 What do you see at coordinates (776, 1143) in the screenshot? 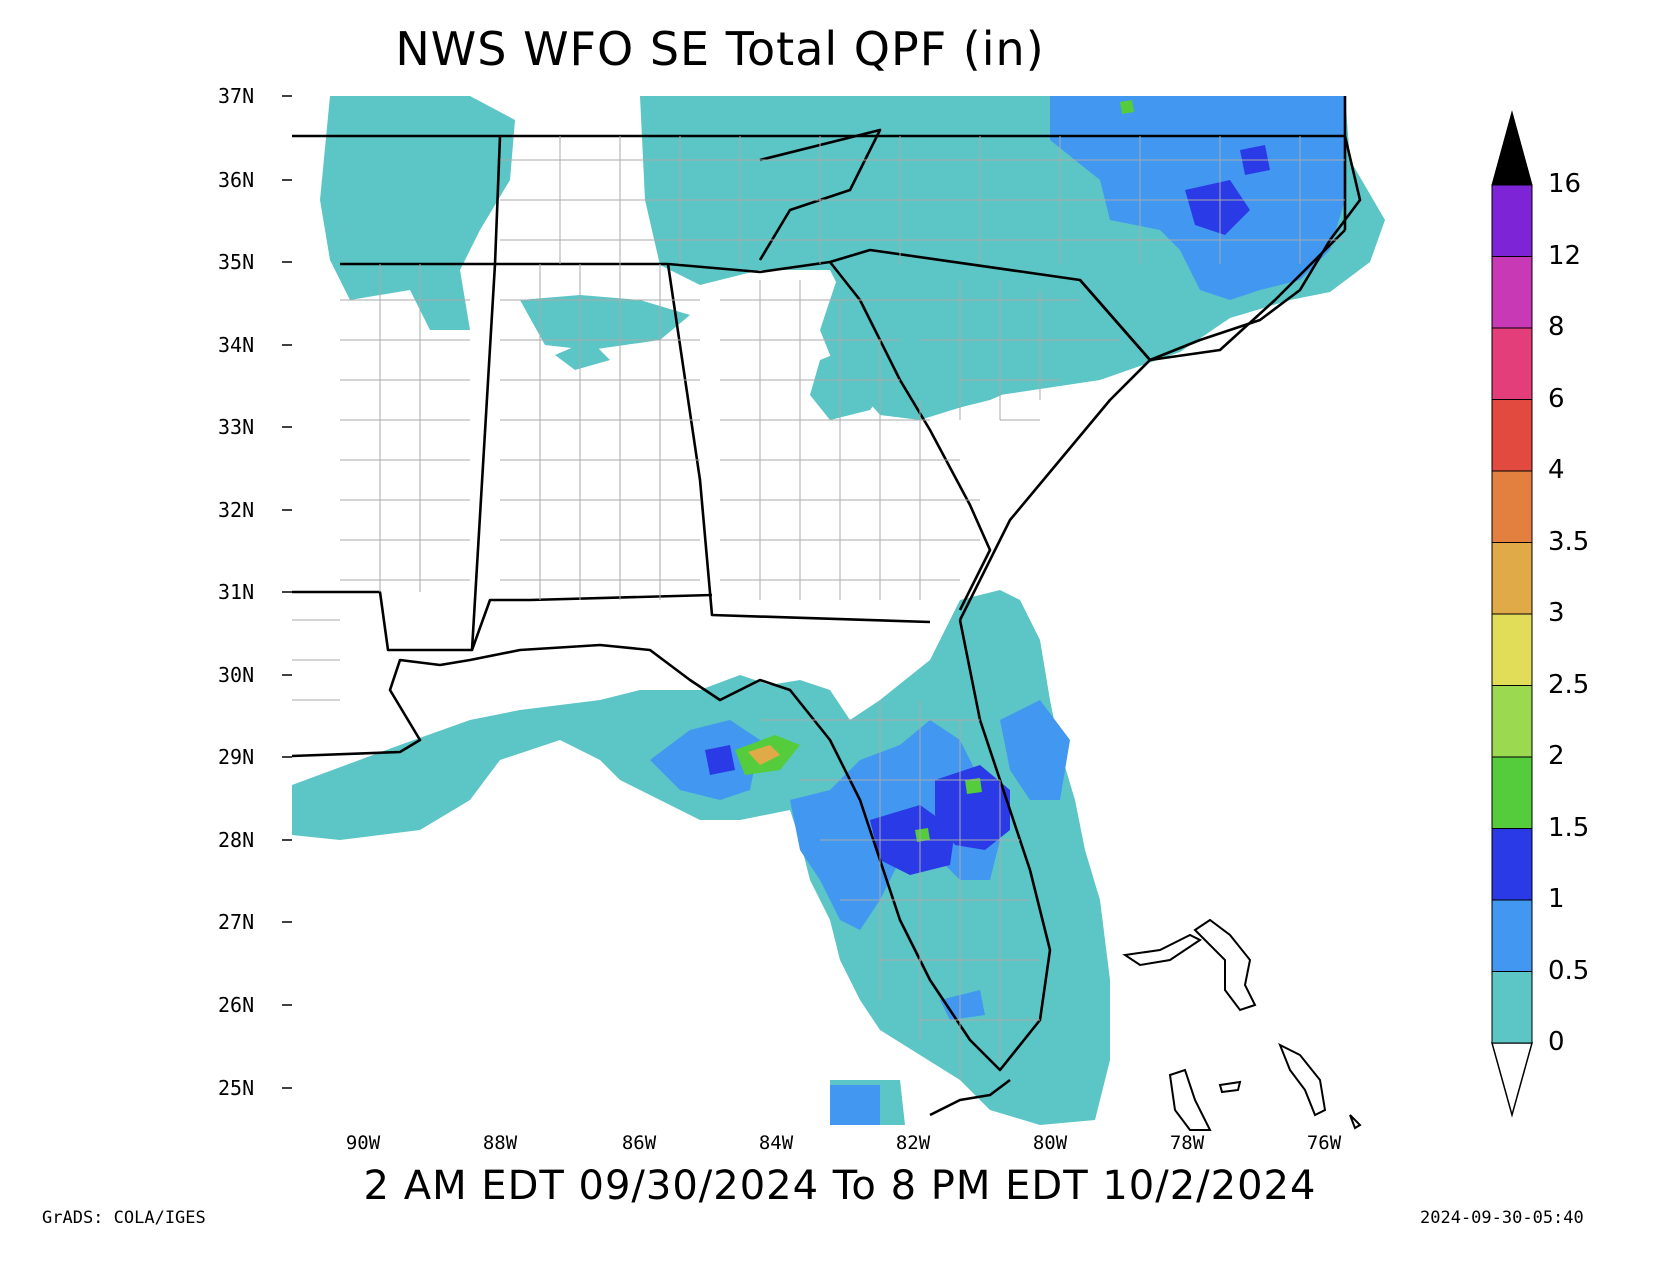
I see `lon-label: 84W` at bounding box center [776, 1143].